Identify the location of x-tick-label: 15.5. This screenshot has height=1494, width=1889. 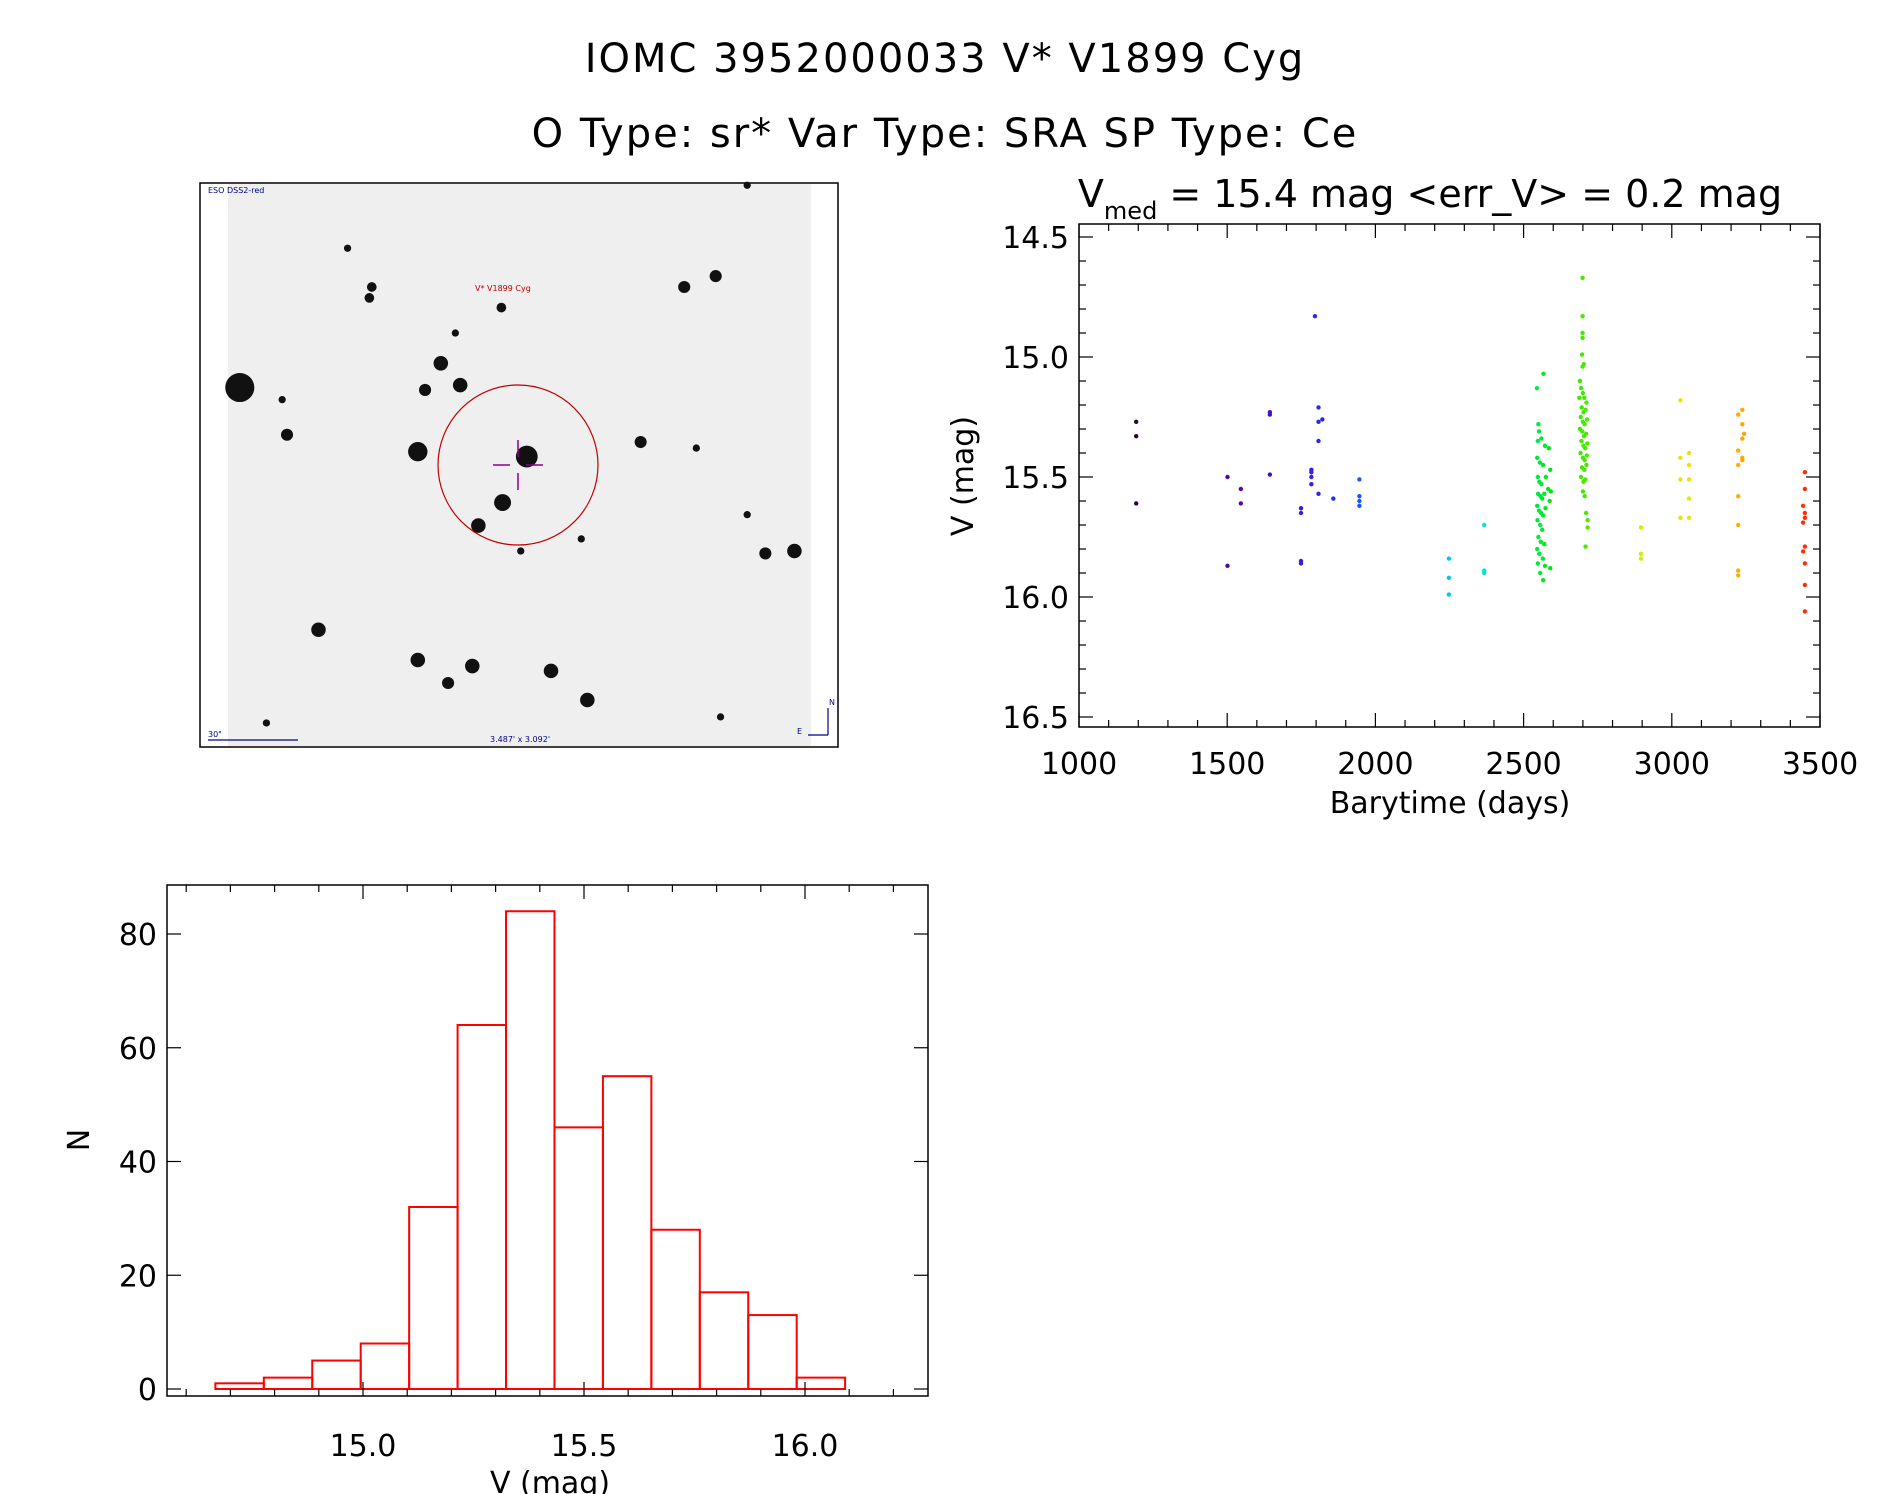
(584, 1446).